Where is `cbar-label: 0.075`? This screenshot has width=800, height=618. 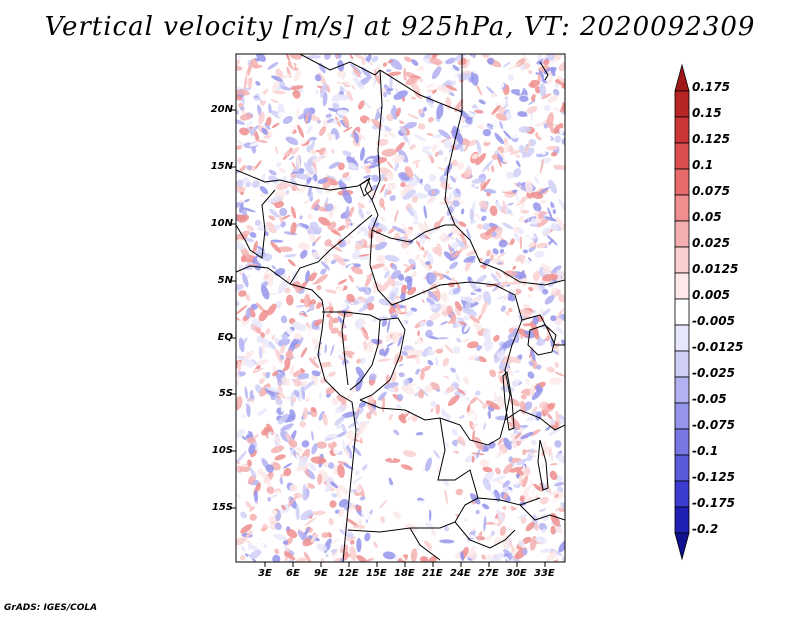
cbar-label: 0.075 is located at coordinates (711, 191).